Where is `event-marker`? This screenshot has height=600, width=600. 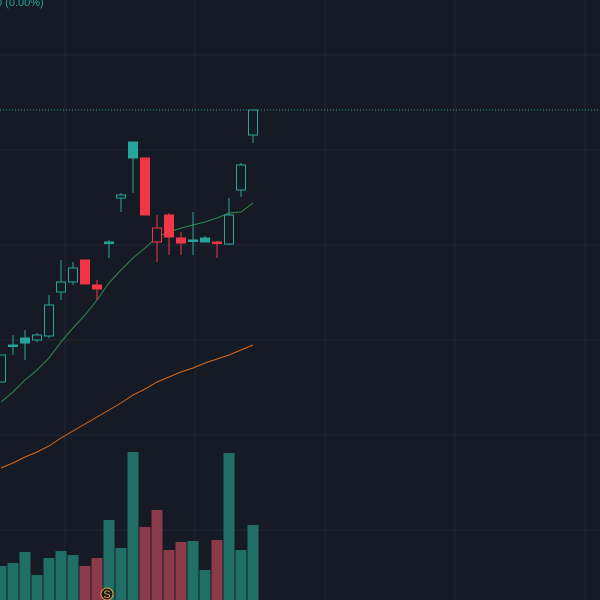 event-marker is located at coordinates (107, 593).